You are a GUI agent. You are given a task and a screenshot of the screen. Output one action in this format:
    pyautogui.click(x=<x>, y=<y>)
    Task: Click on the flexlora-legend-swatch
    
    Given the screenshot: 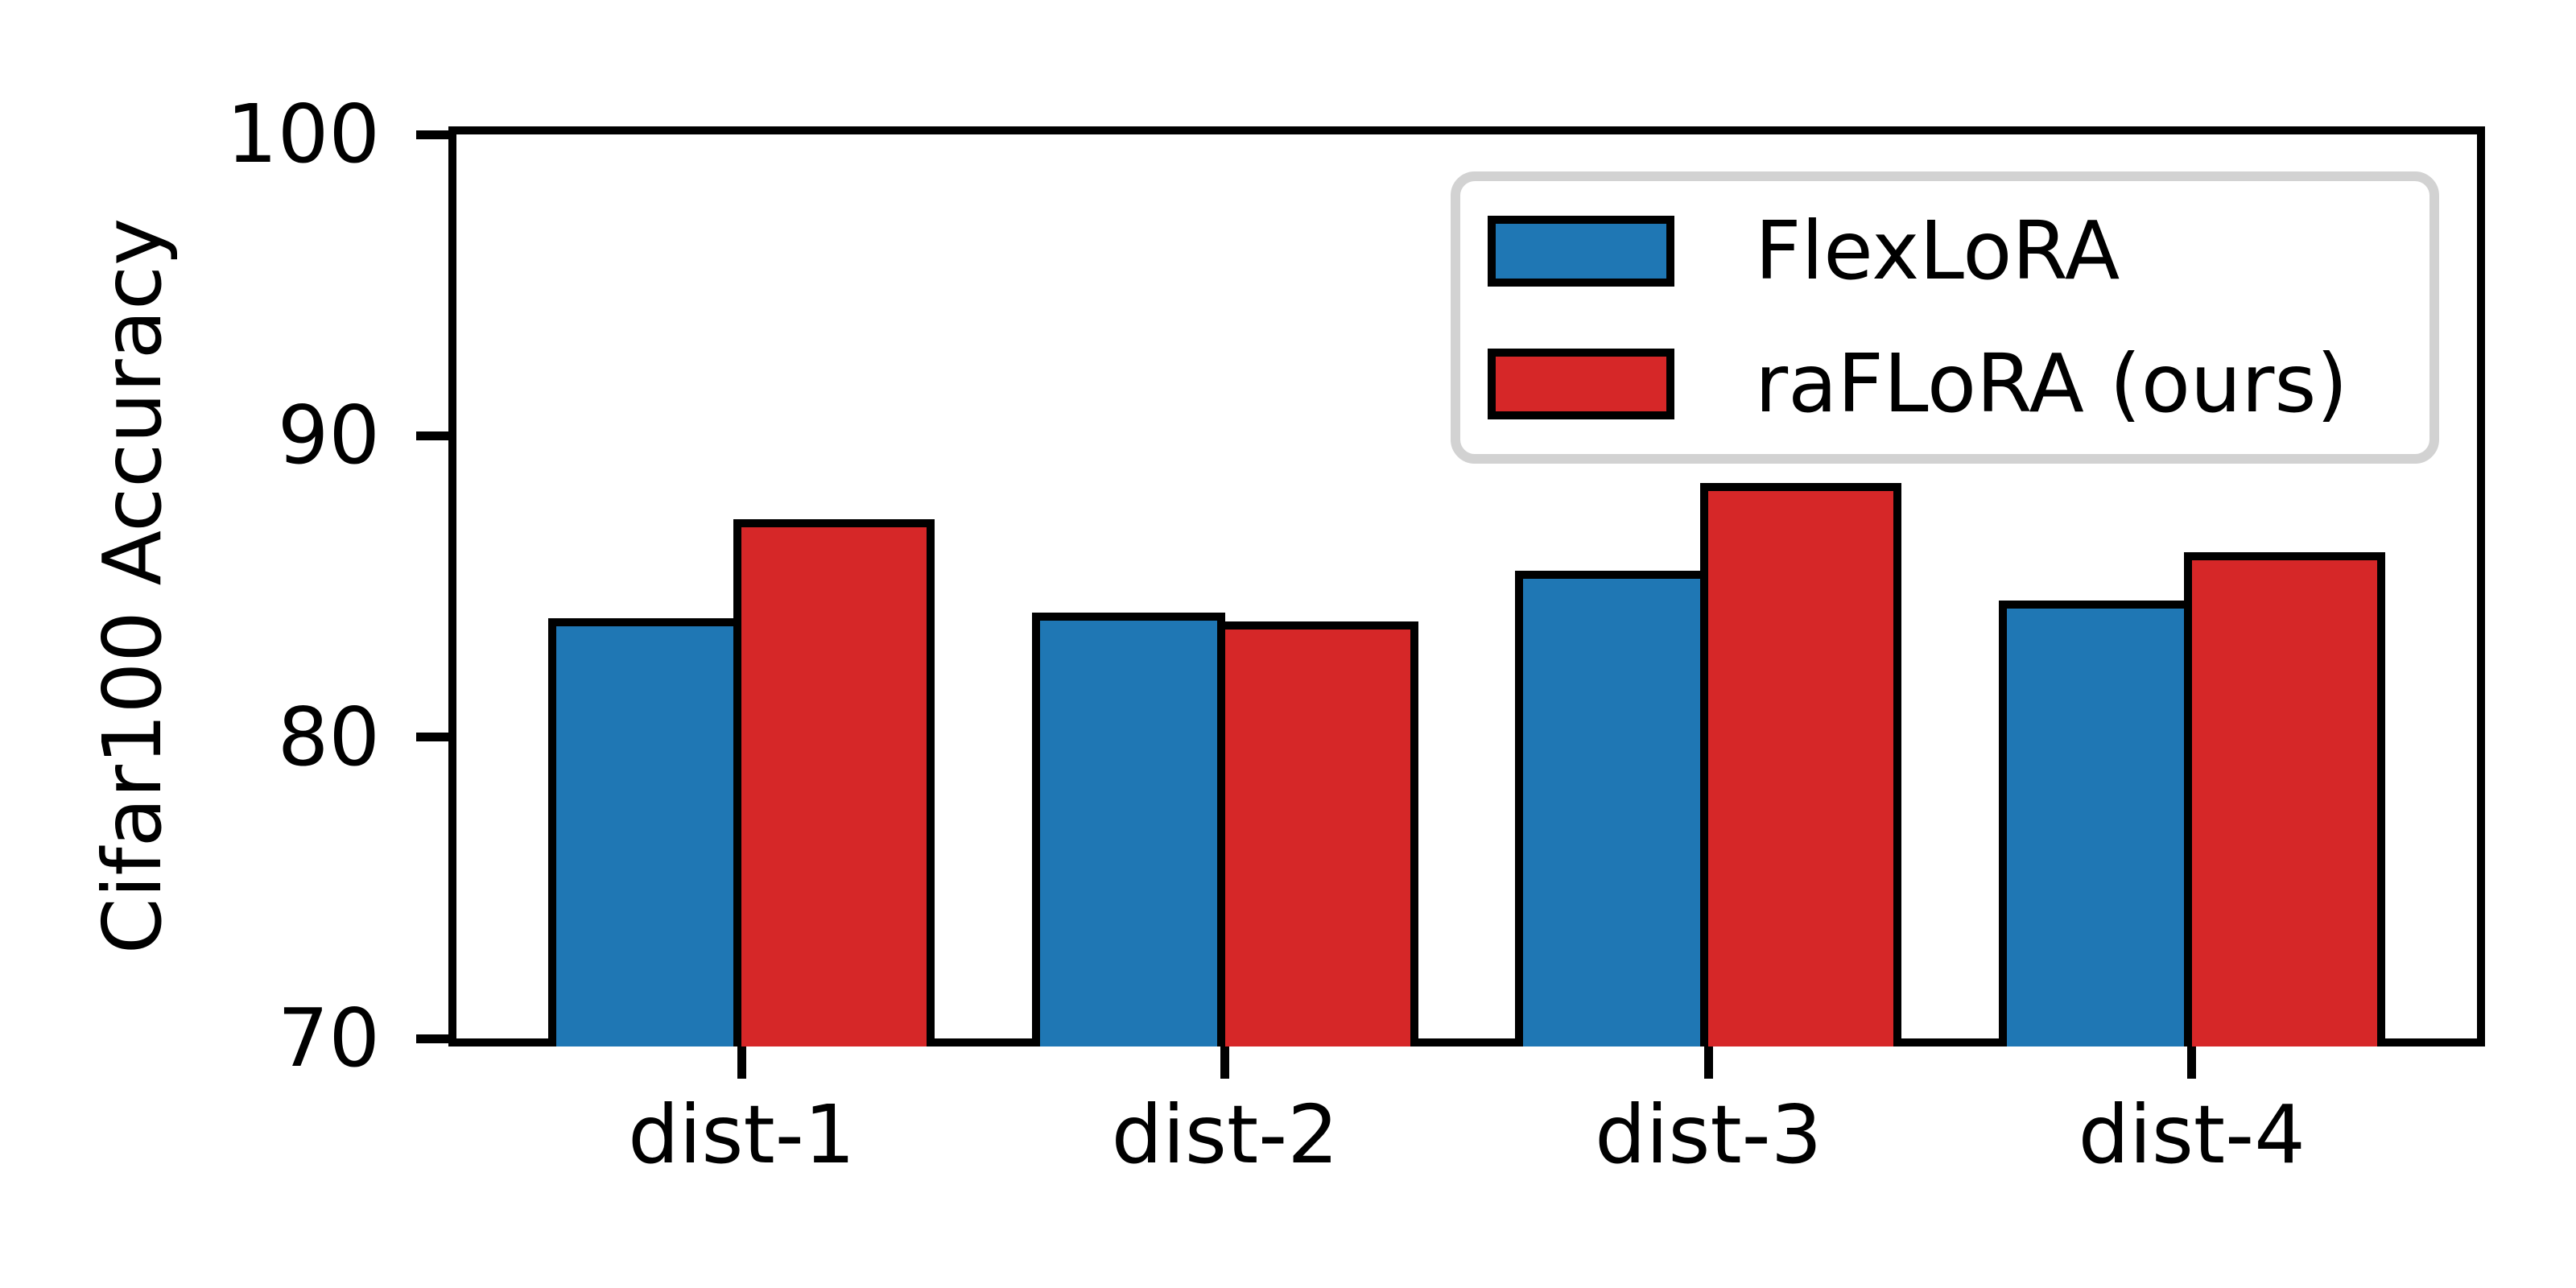 What is the action you would take?
    pyautogui.click(x=1581, y=252)
    